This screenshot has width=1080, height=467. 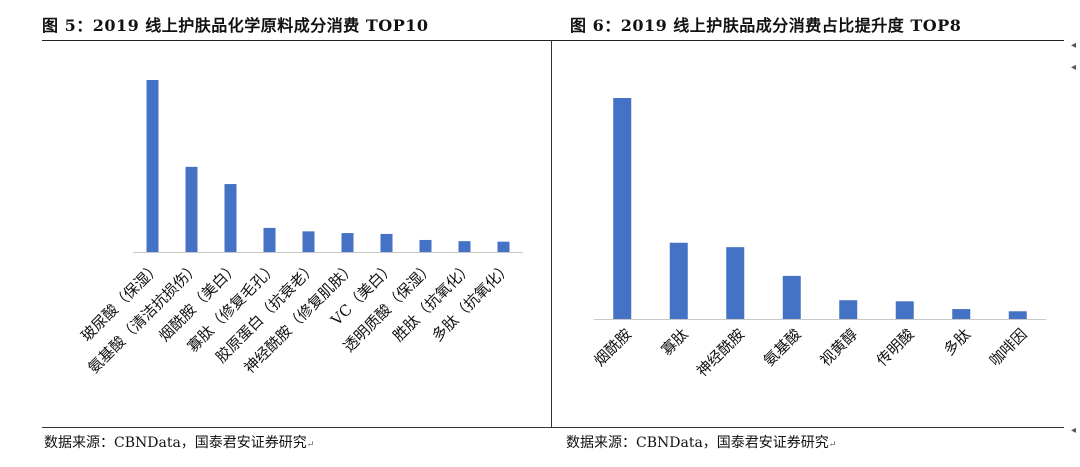 What do you see at coordinates (957, 342) in the screenshot?
I see `x-tick-label: 多肽` at bounding box center [957, 342].